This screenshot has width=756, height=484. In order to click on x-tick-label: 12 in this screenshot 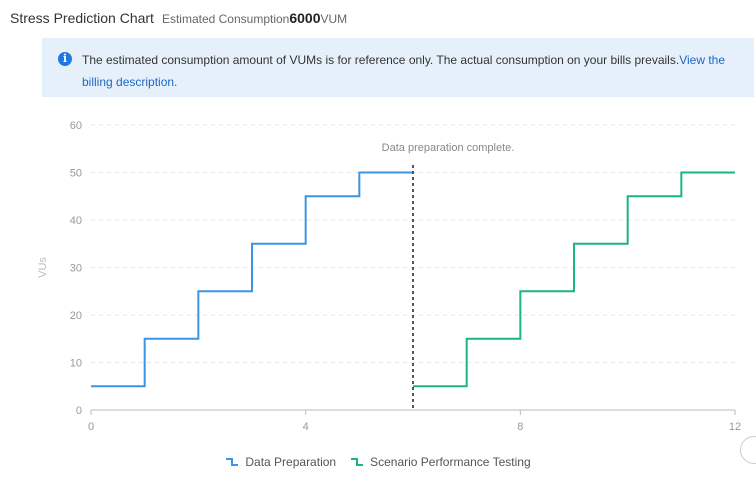, I will do `click(735, 427)`.